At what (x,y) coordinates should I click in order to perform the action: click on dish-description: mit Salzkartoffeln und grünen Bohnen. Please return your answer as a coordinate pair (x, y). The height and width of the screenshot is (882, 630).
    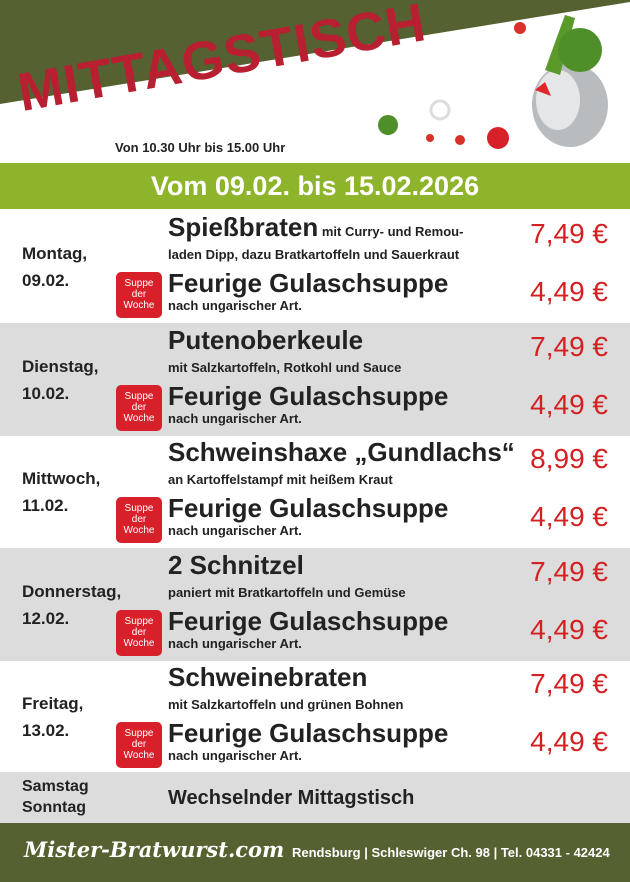
    Looking at the image, I should click on (286, 704).